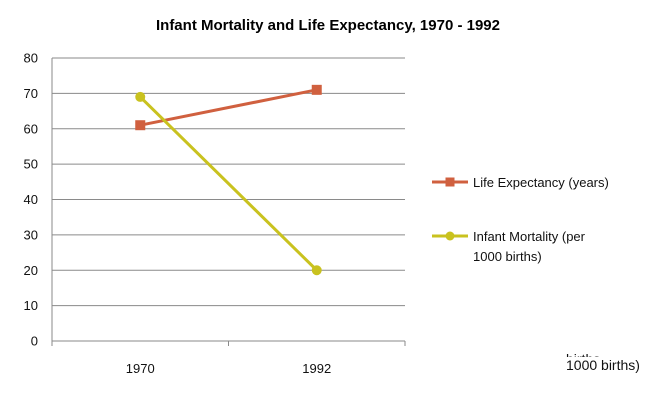 The width and height of the screenshot is (653, 400). I want to click on y-tick-label-50: 50, so click(31, 164).